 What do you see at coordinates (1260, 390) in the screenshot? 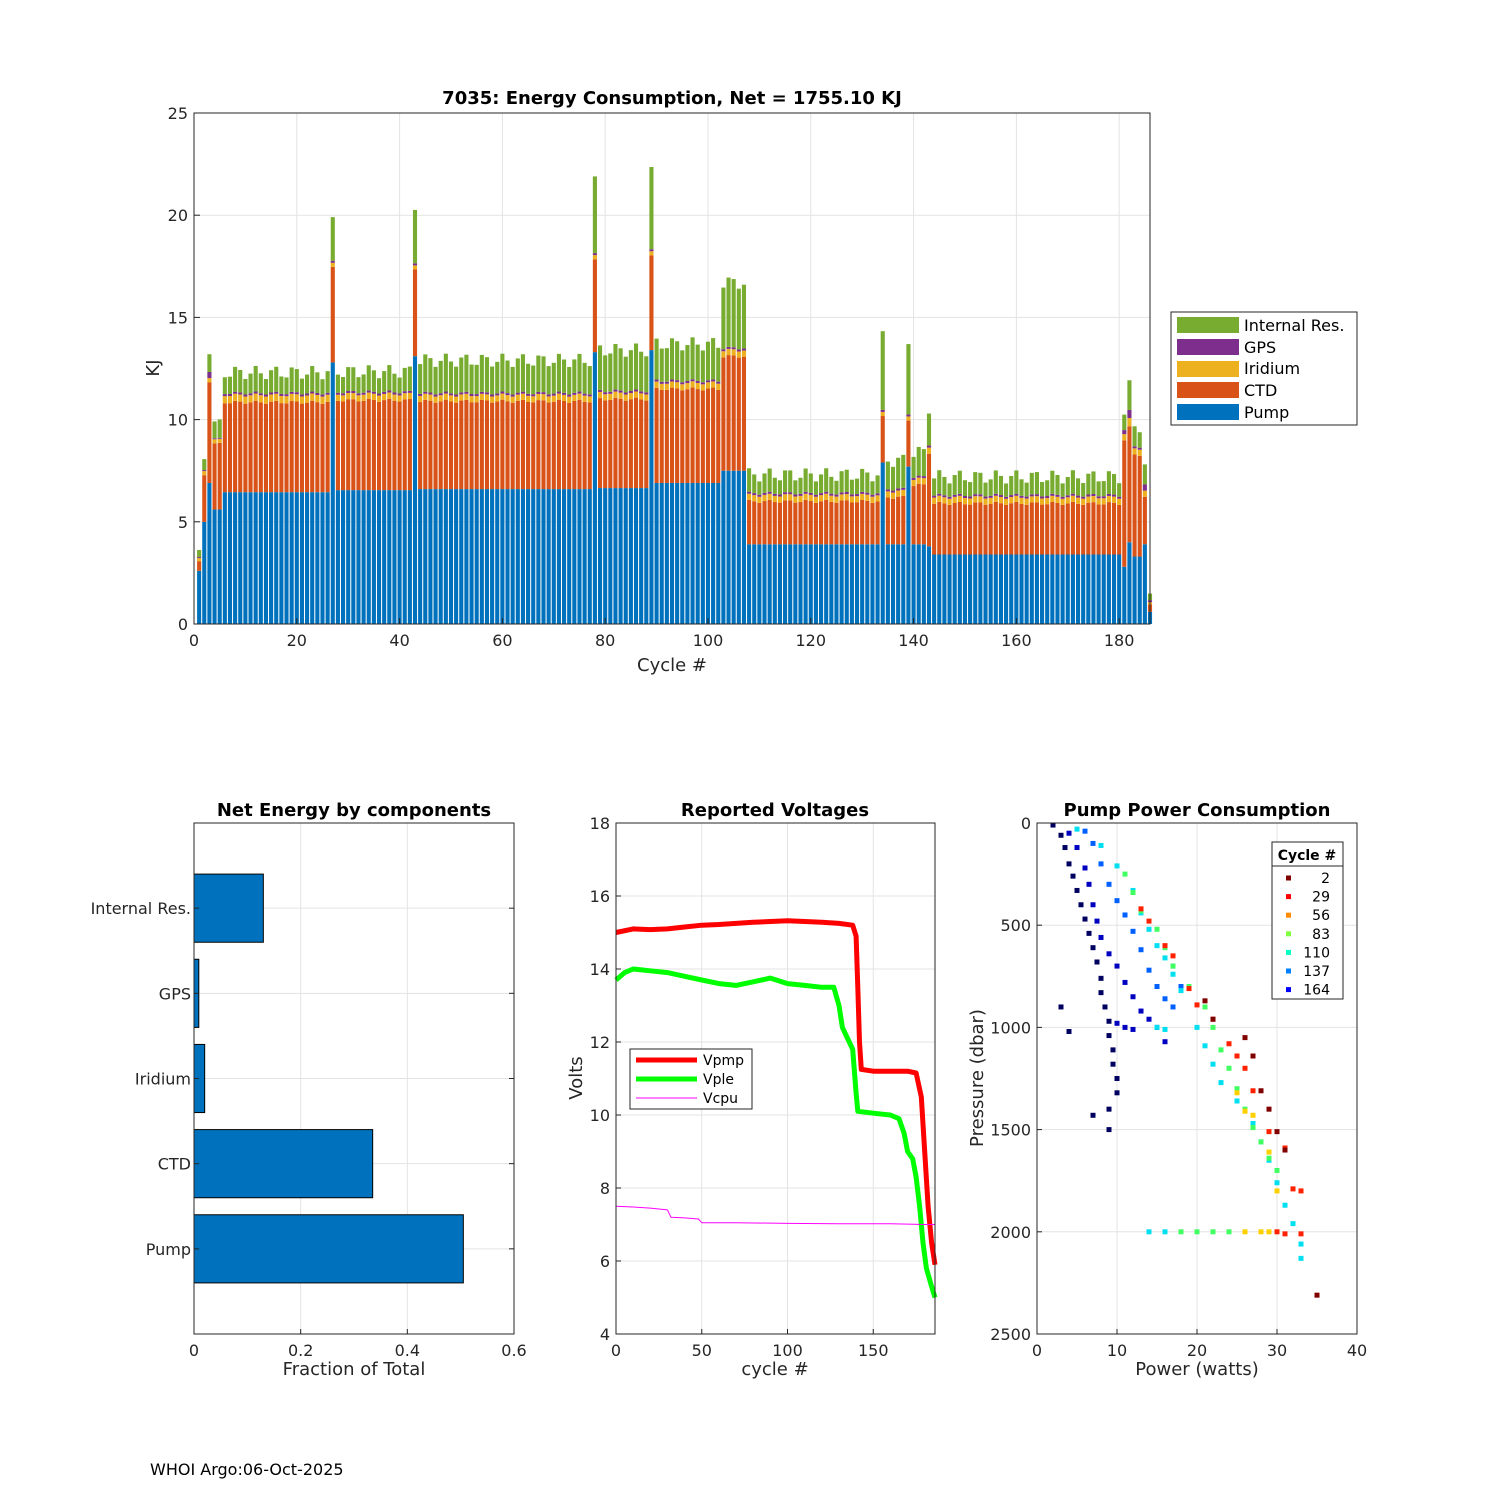
I see `legend-label-ctd: CTD` at bounding box center [1260, 390].